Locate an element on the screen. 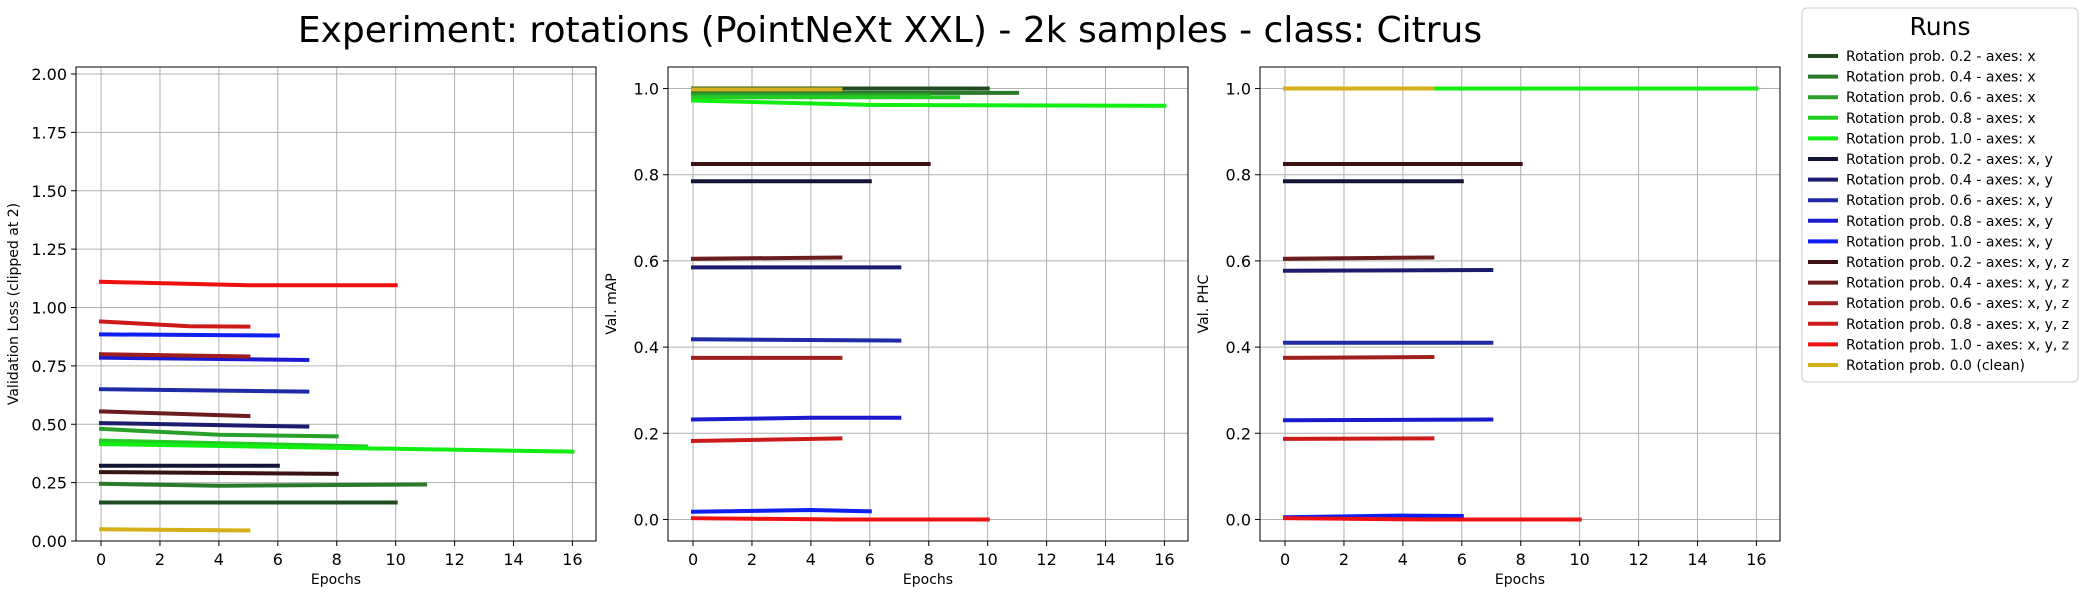 The width and height of the screenshot is (2083, 598). legend-item: Rotation prob. 1.0 - axes: x, y, z is located at coordinates (1938, 345).